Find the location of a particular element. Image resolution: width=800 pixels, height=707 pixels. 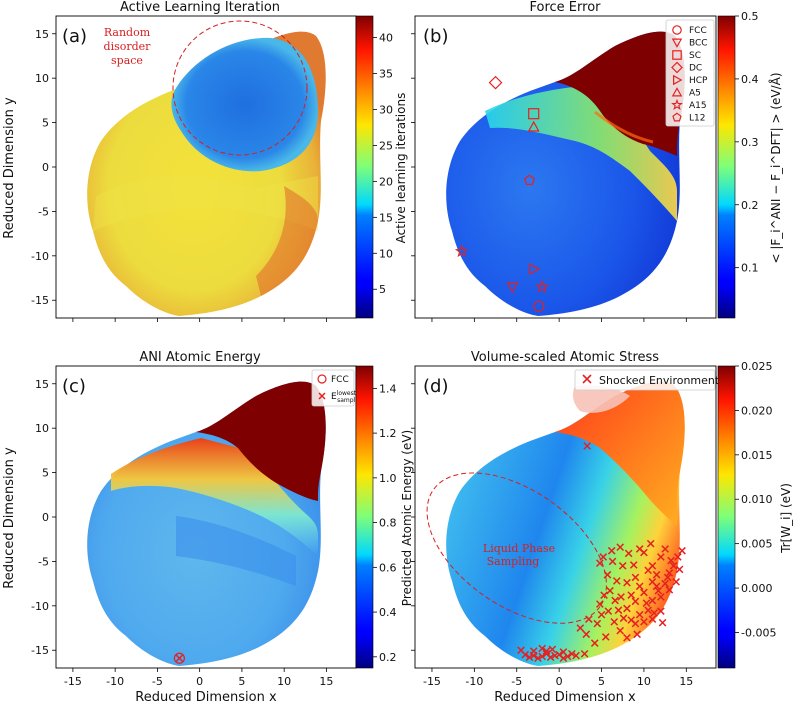

panel-c-title: ANI Atomic Energy is located at coordinates (200, 357).